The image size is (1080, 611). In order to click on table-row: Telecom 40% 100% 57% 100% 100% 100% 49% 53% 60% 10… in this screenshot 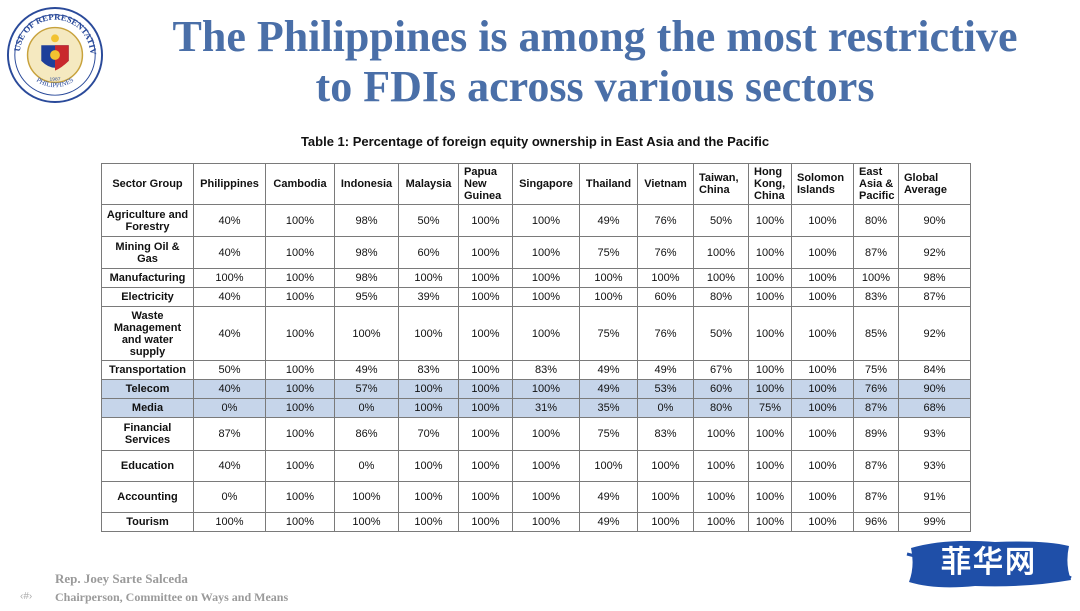, I will do `click(536, 389)`.